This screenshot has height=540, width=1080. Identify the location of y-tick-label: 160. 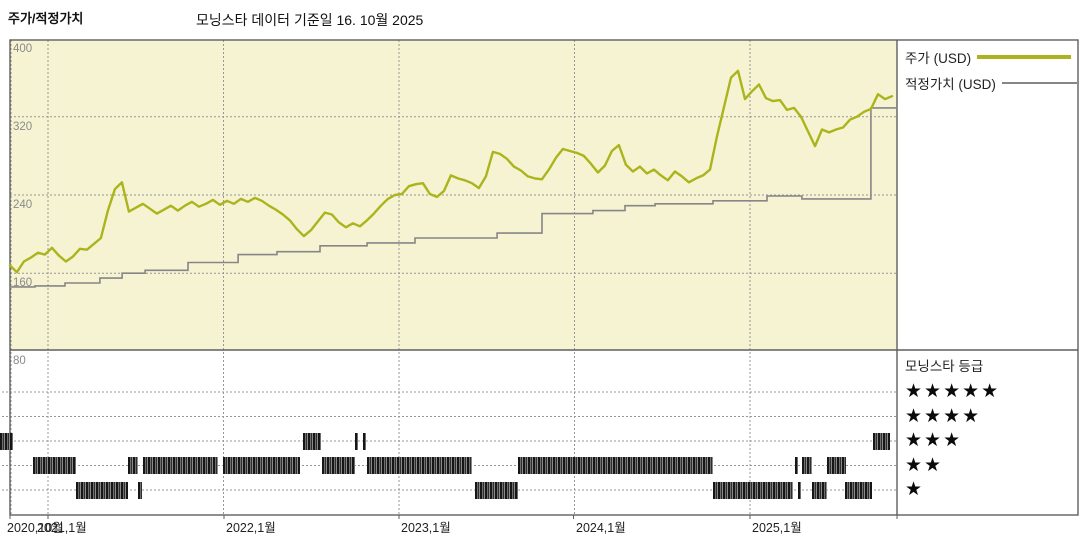
(23, 283).